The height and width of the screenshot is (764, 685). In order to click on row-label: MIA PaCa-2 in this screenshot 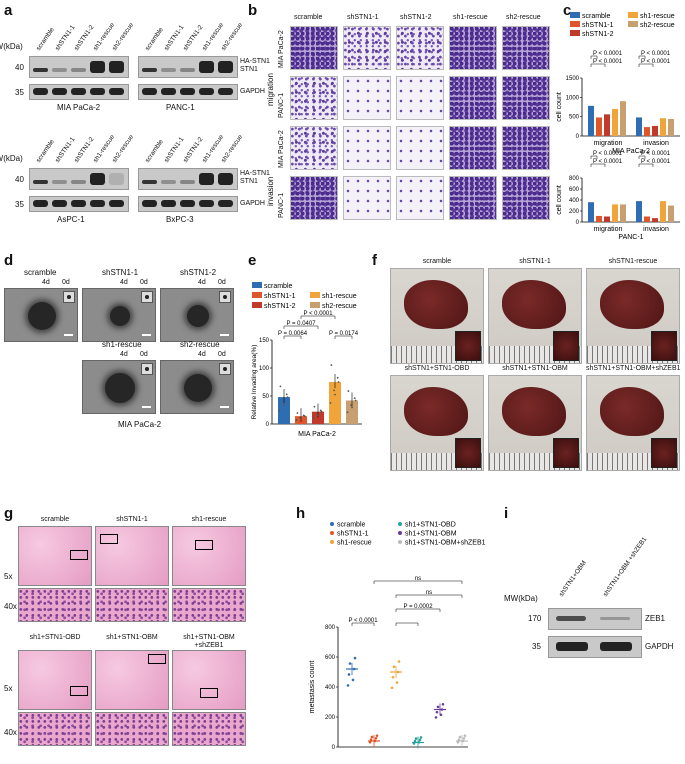, I will do `click(281, 149)`.